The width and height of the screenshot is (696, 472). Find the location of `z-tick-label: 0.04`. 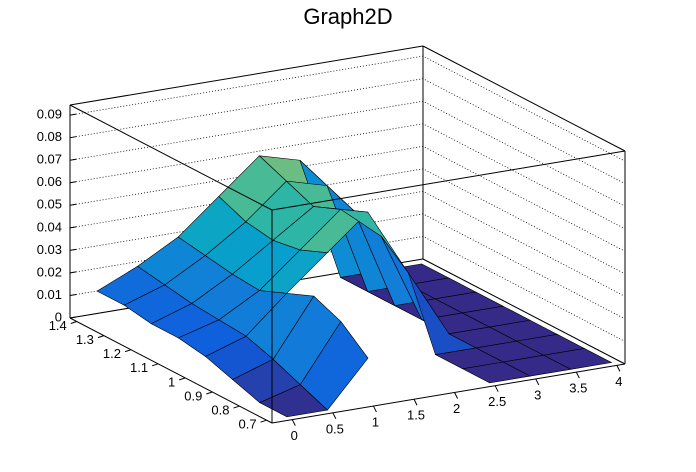

z-tick-label: 0.04 is located at coordinates (49, 226).